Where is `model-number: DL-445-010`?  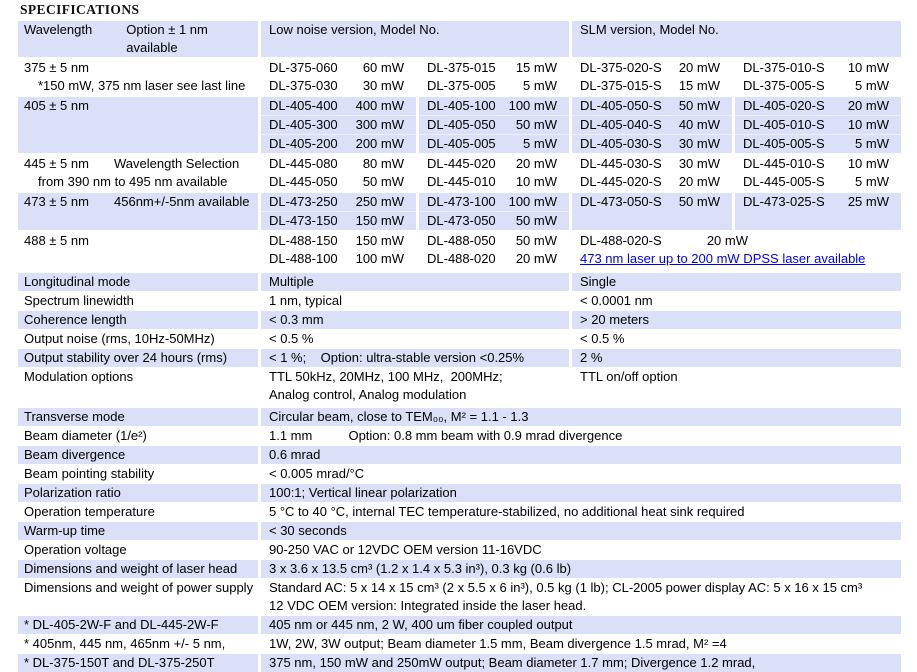
model-number: DL-445-010 is located at coordinates (461, 181).